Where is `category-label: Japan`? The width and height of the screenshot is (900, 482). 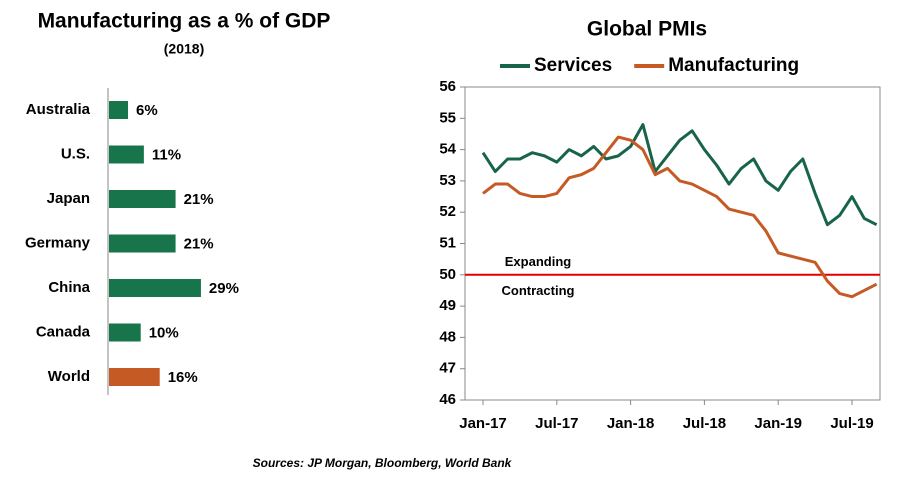 category-label: Japan is located at coordinates (68, 198).